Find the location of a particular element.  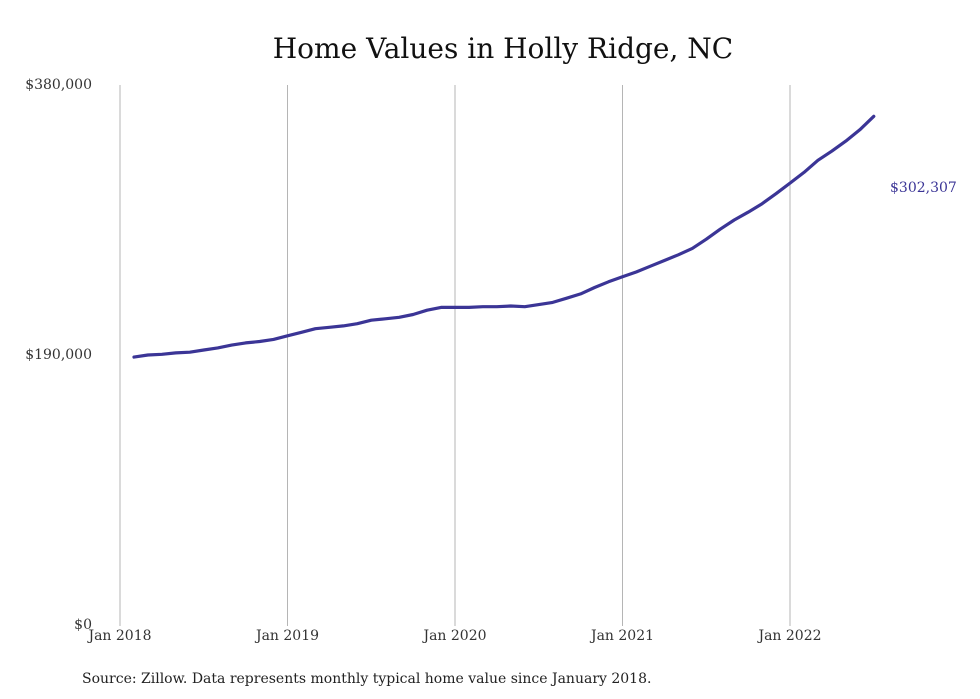

y-axis-ticks: $0 $190,000 $380,000 is located at coordinates (58, 355).